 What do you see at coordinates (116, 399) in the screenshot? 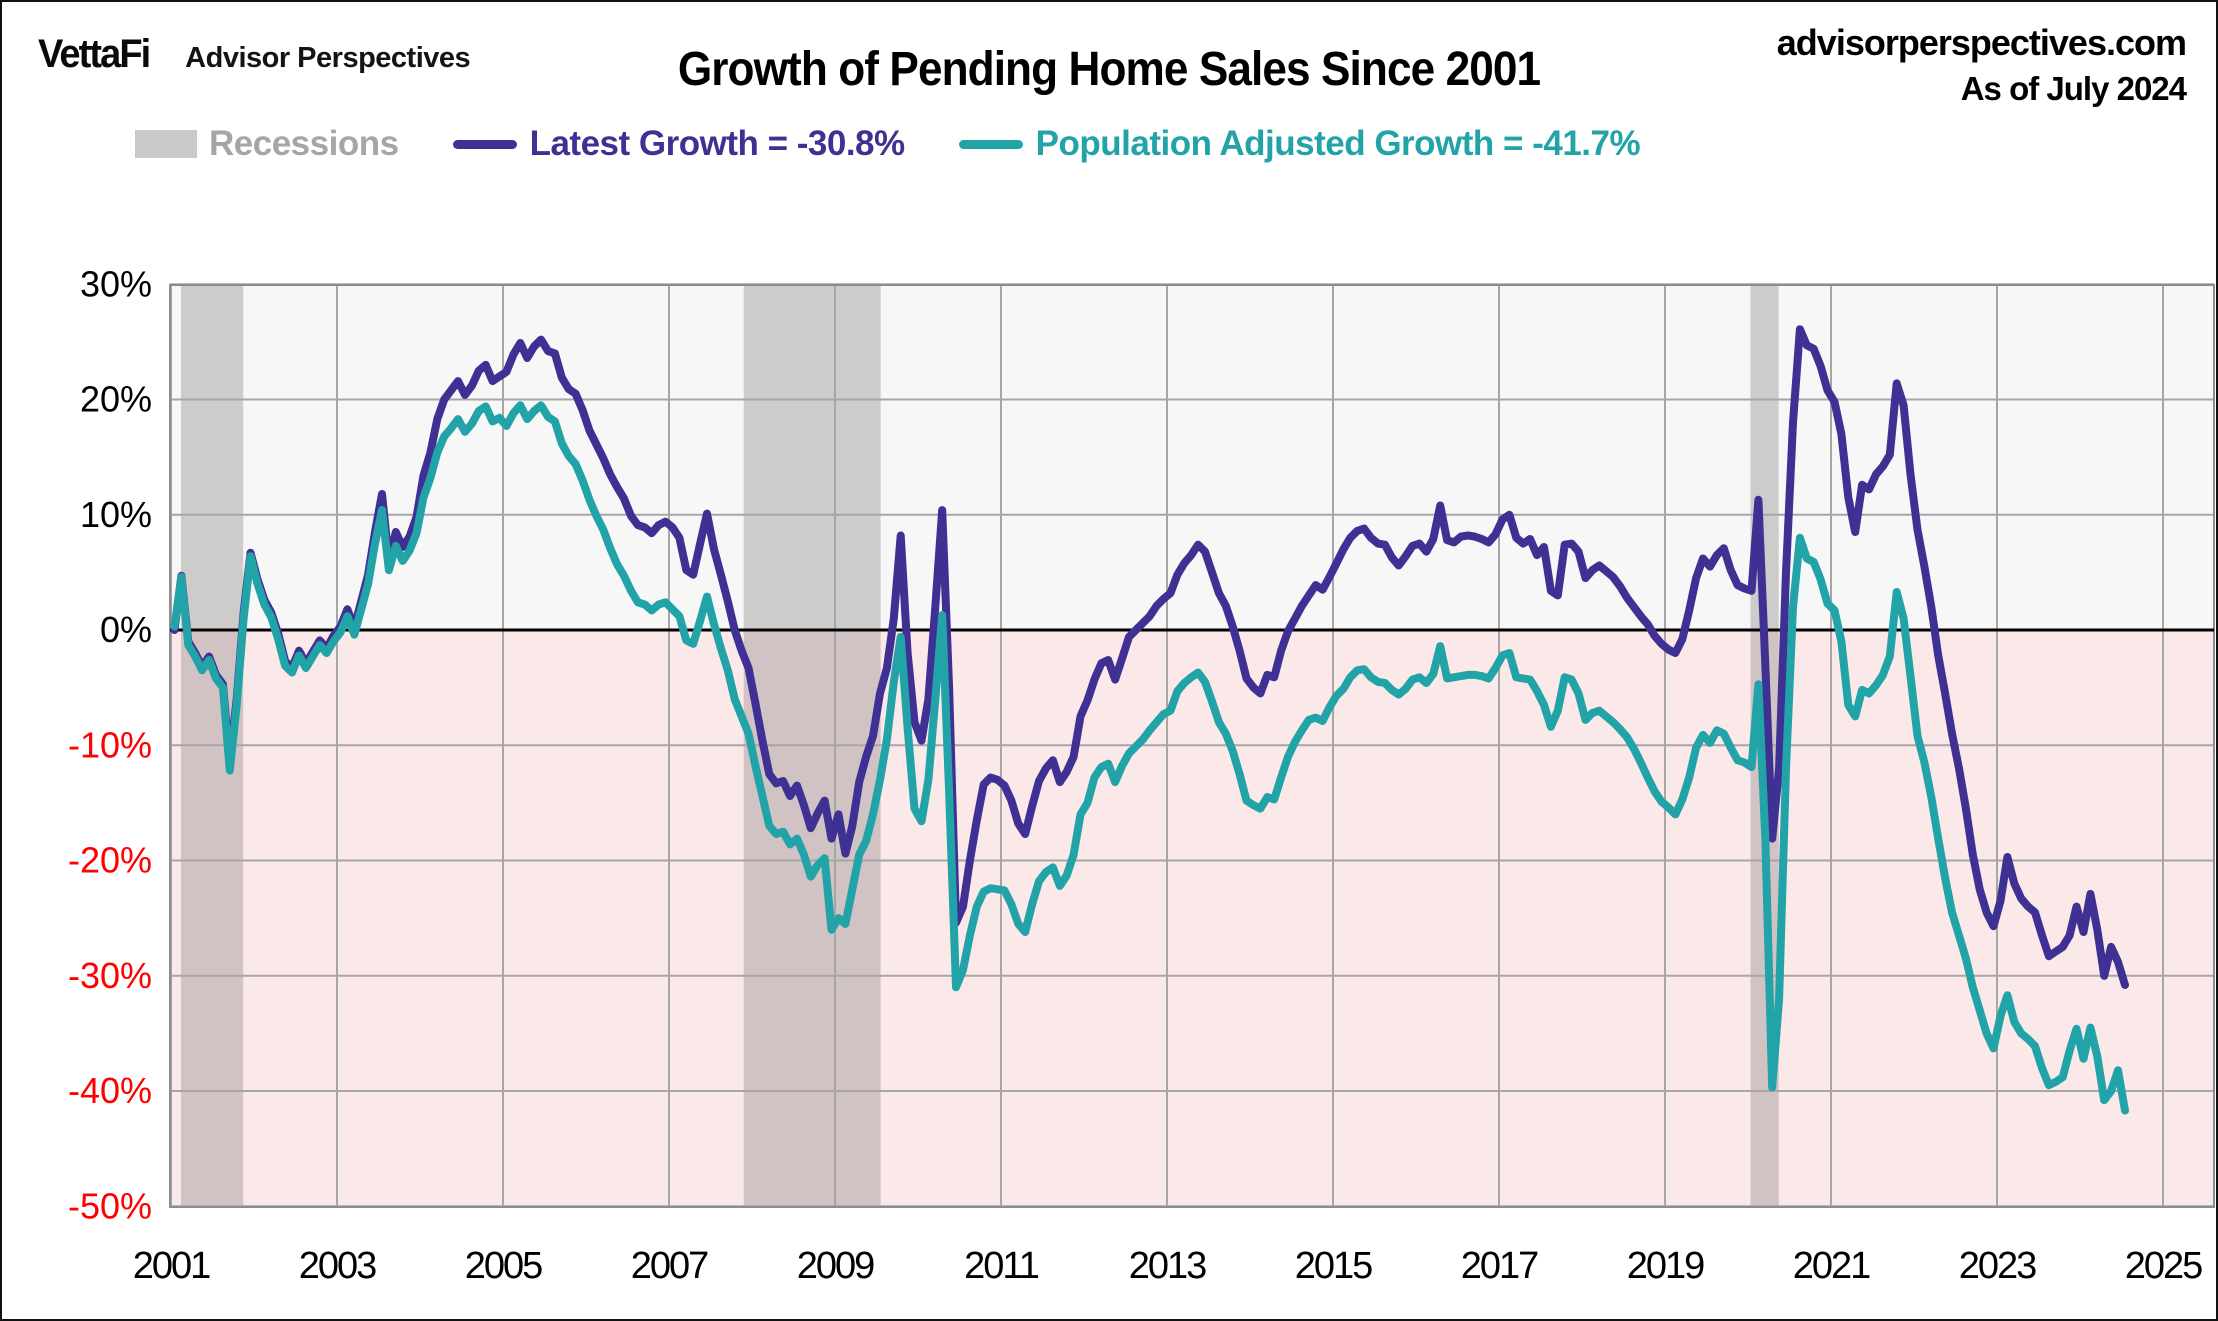
I see `svg-text: 20%` at bounding box center [116, 399].